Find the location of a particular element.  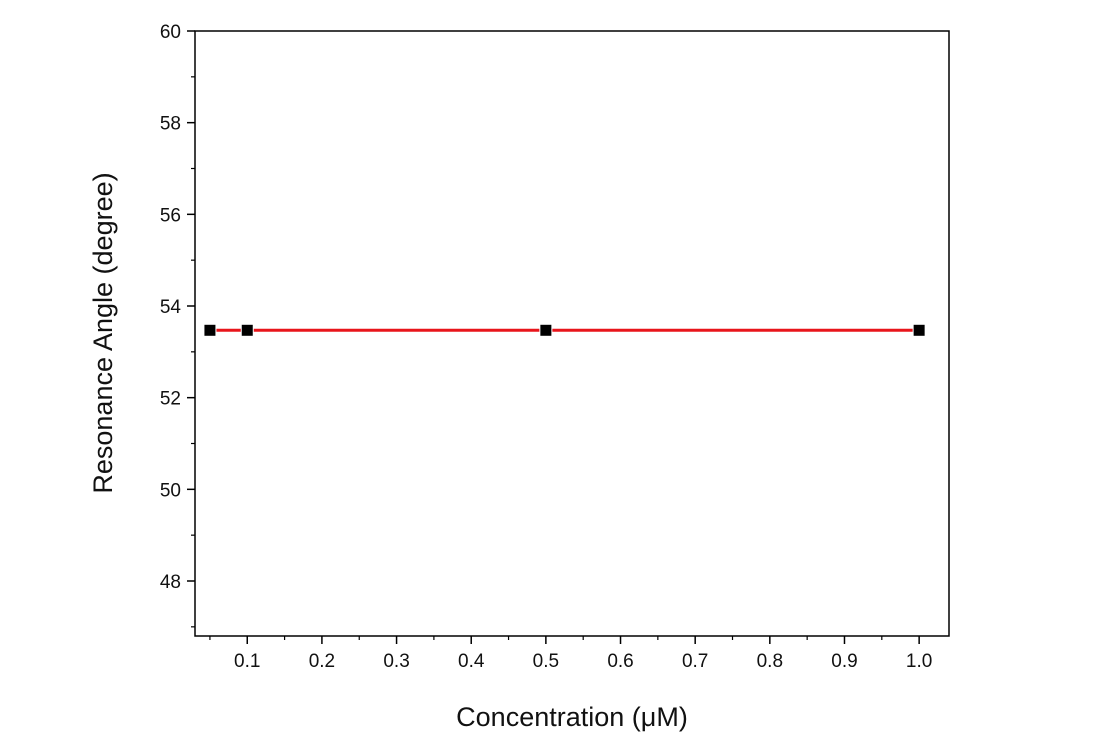

y-tick-label: 58 is located at coordinates (170, 124).